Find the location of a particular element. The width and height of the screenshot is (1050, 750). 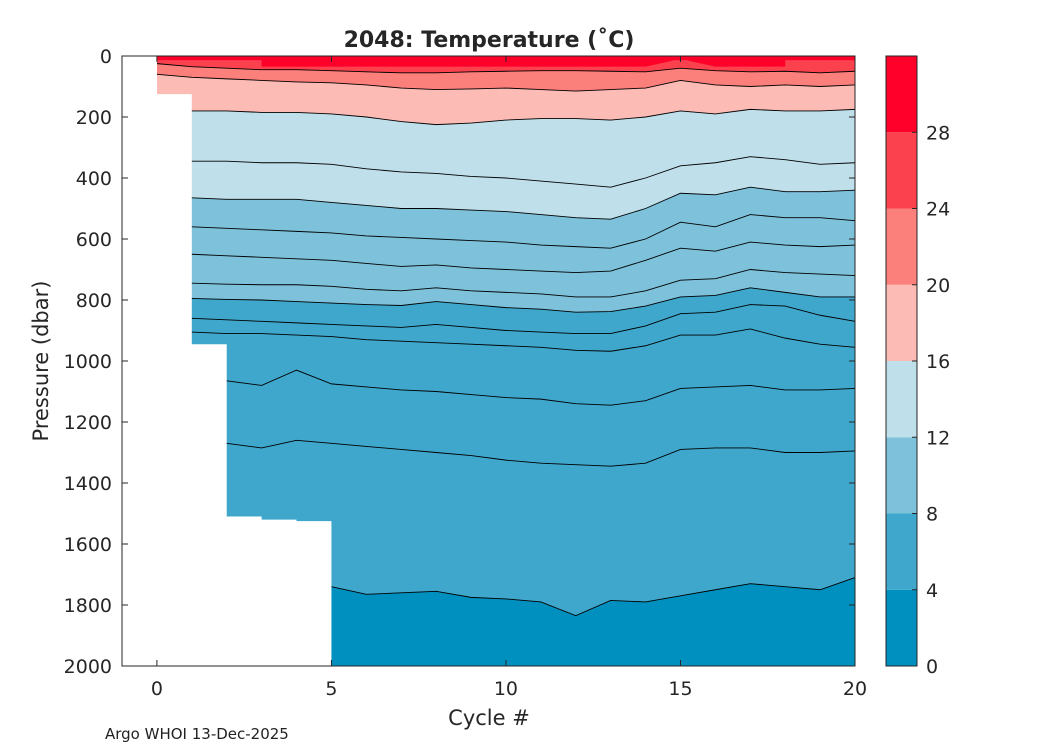

y-tick-label-7: 1400 is located at coordinates (88, 484).